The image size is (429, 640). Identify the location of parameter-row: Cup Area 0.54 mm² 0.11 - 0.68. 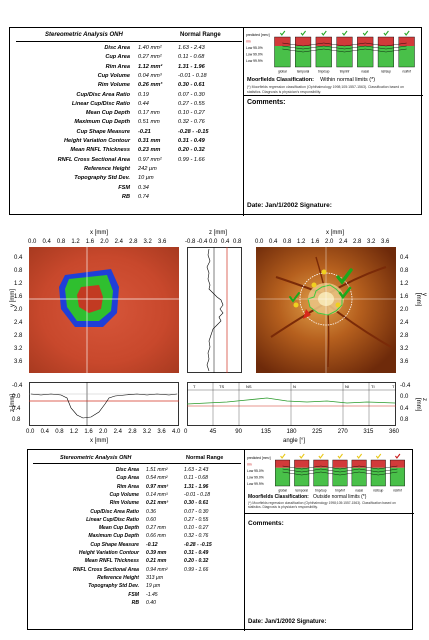
(220, 479).